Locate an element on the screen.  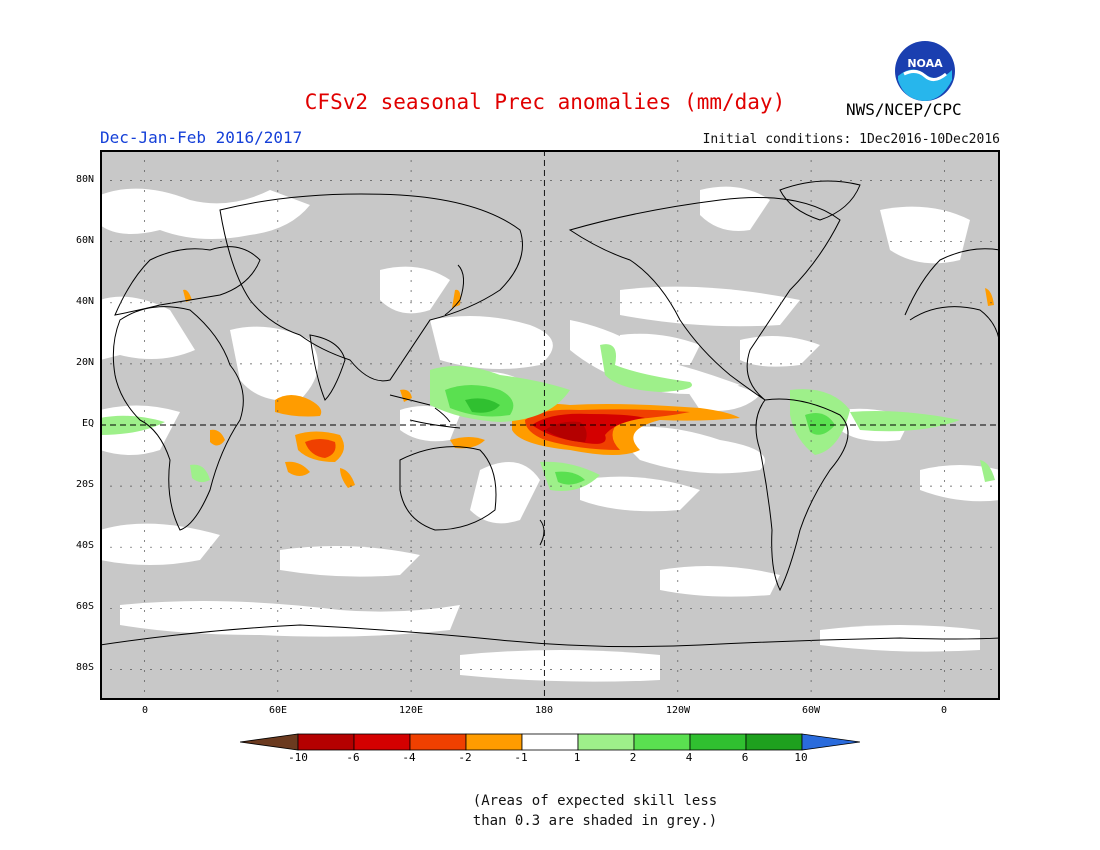
colorbar is located at coordinates (550, 753).